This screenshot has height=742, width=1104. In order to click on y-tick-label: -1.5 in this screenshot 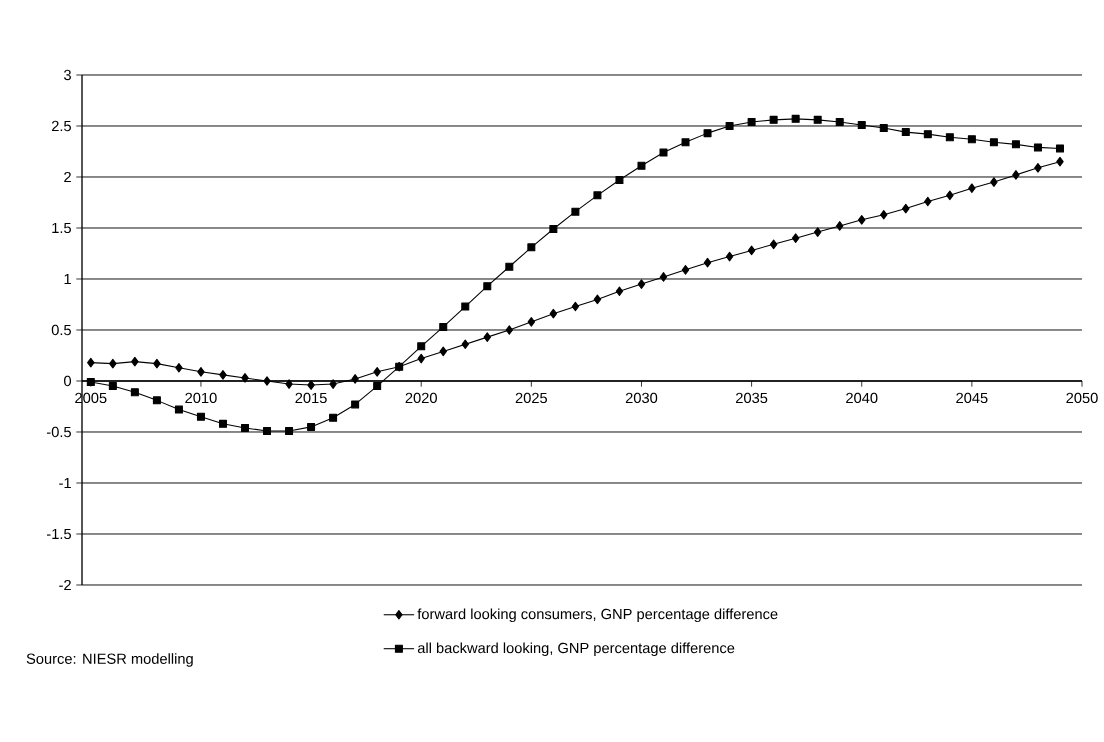, I will do `click(58, 534)`.